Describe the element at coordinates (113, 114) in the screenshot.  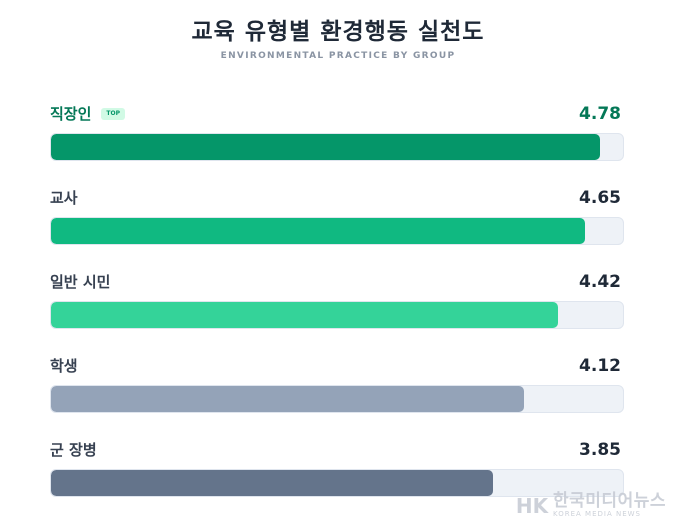
I see `top-badge: TOP` at that location.